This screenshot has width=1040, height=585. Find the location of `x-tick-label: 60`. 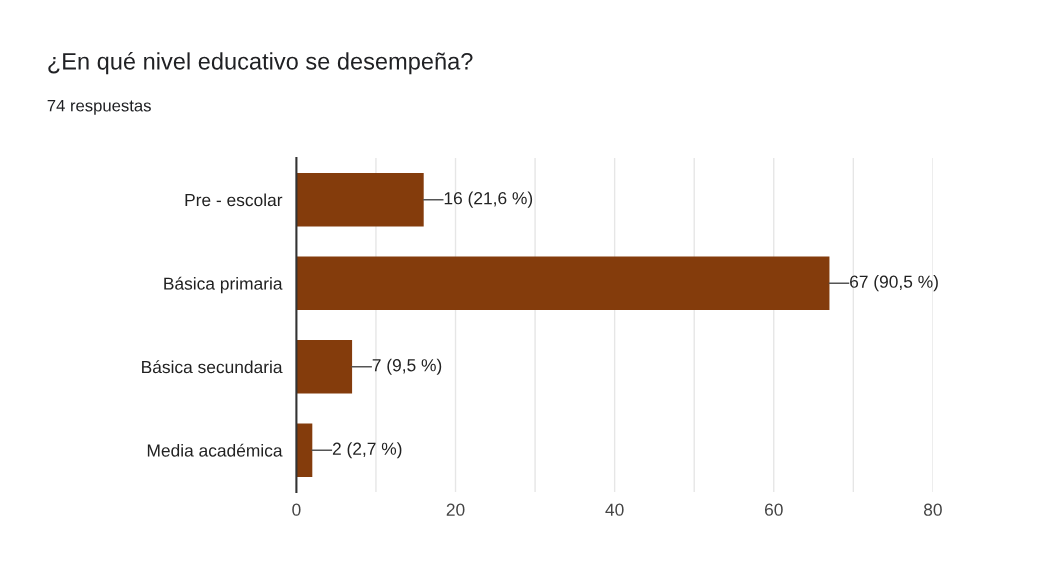

x-tick-label: 60 is located at coordinates (773, 509).